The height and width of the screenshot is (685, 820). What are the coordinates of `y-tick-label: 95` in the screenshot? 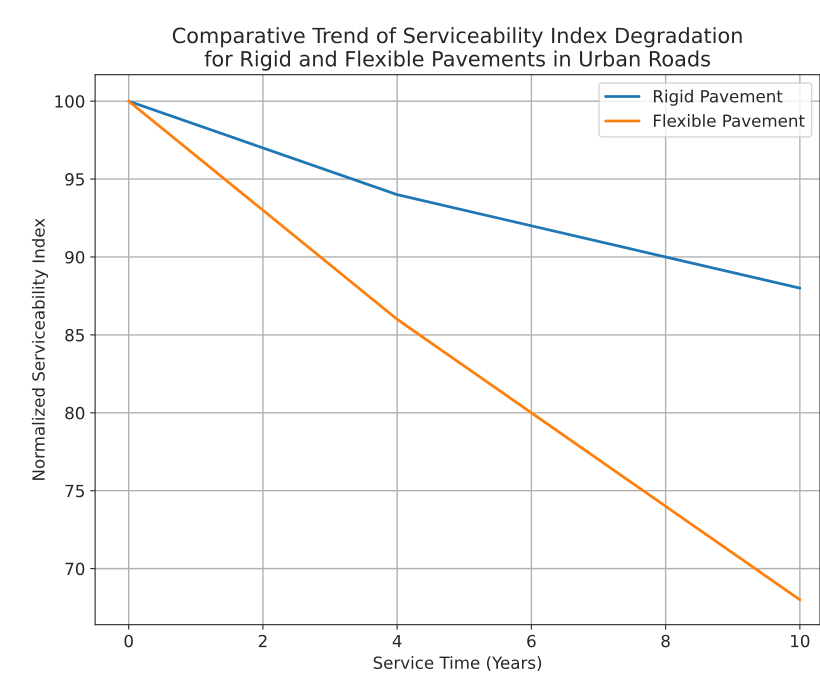 It's located at (74, 179).